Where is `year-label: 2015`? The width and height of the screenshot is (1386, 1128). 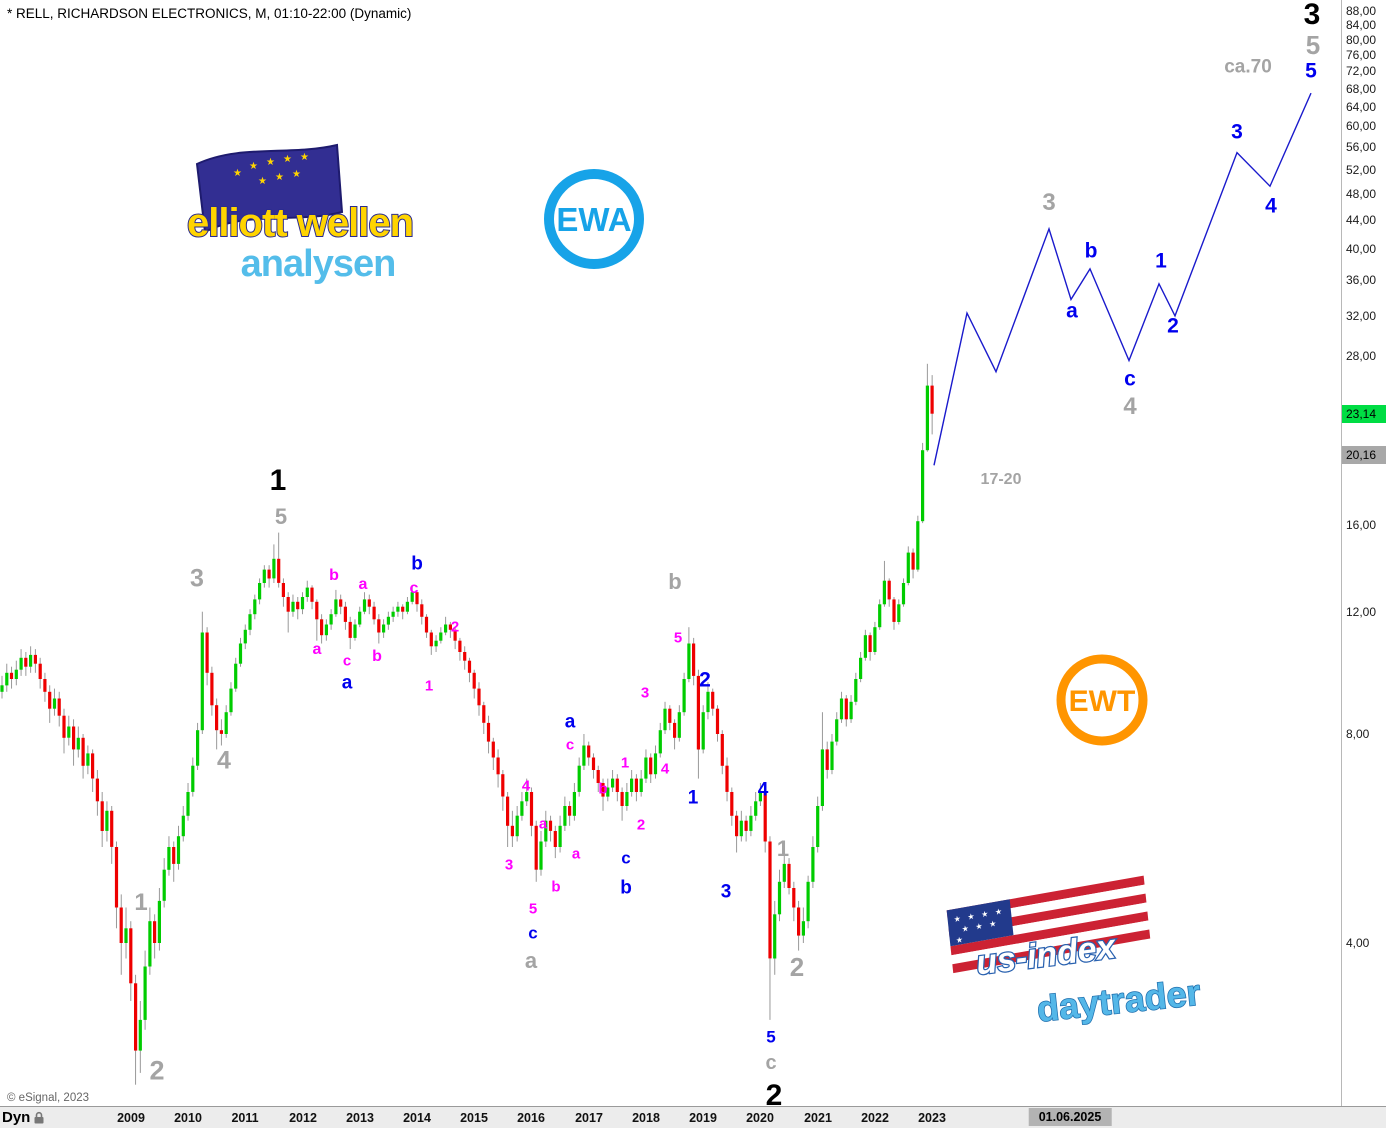 year-label: 2015 is located at coordinates (474, 1118).